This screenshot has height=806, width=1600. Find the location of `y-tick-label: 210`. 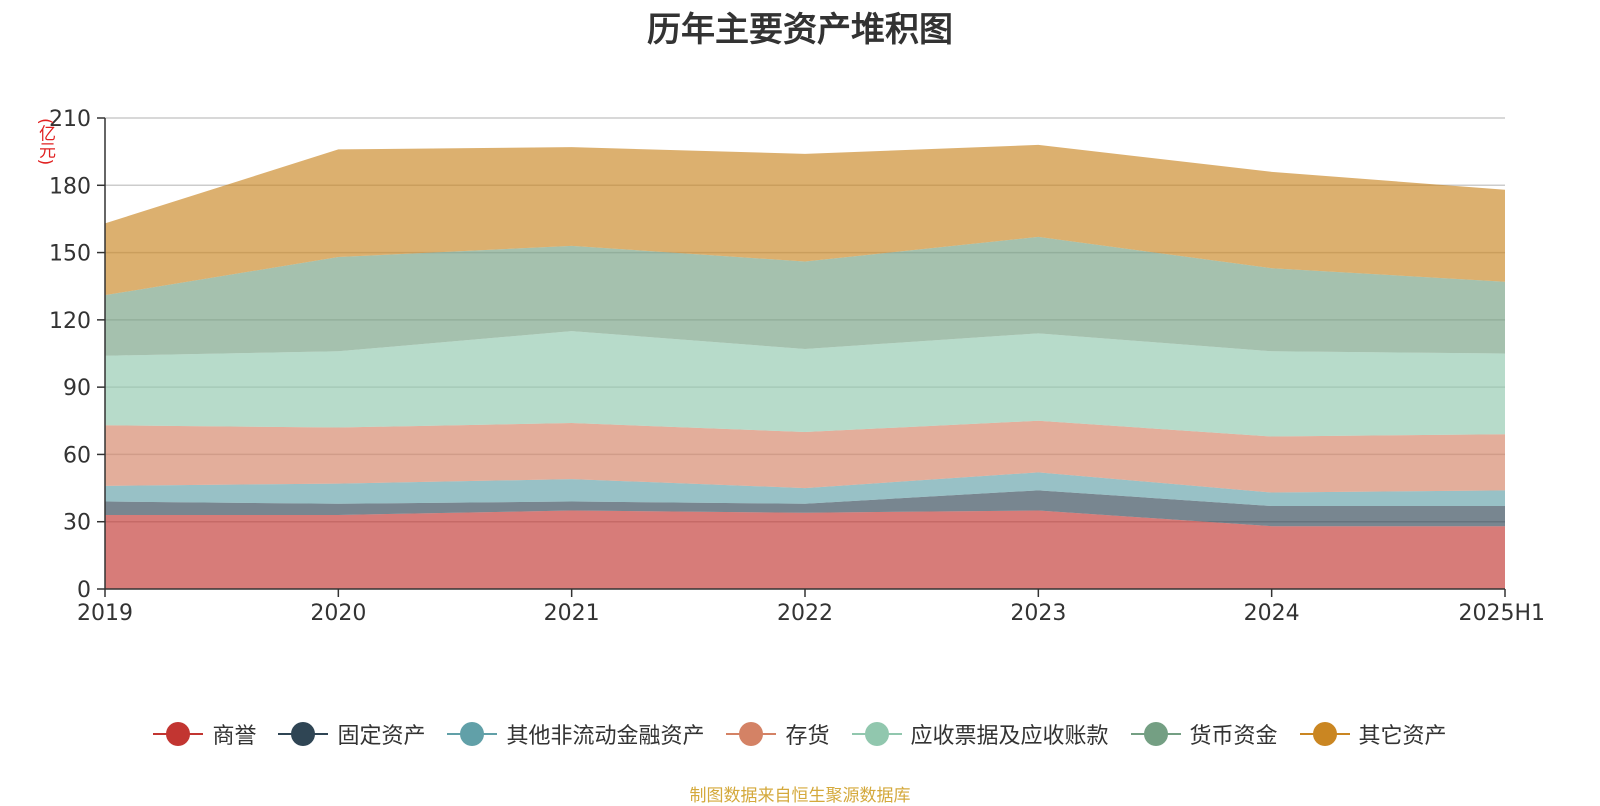

y-tick-label: 210 is located at coordinates (70, 119).